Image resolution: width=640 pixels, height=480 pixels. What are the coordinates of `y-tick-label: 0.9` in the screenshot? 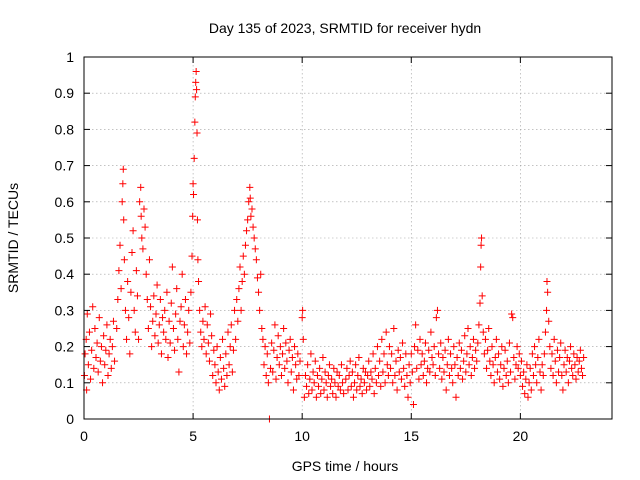 It's located at (65, 93).